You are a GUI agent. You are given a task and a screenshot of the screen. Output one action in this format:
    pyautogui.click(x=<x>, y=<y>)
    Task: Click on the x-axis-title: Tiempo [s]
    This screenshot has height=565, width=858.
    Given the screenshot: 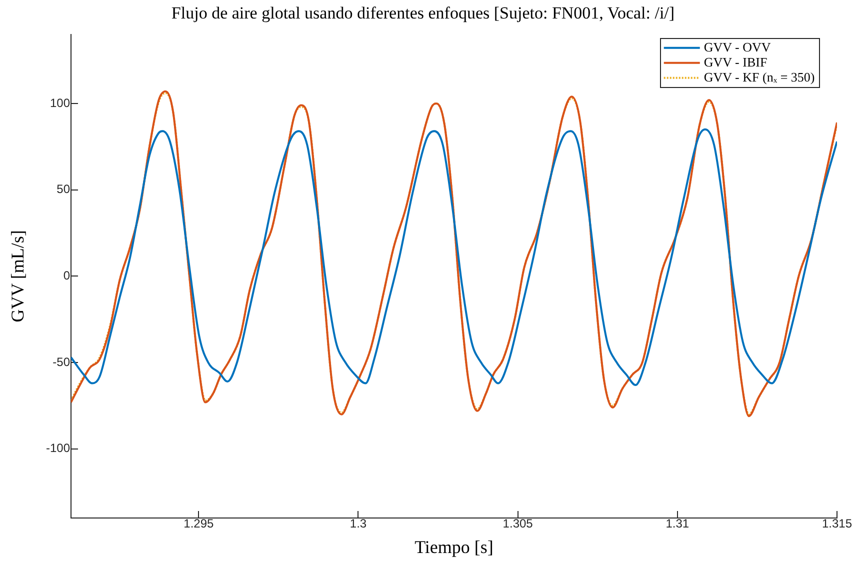 What is the action you would take?
    pyautogui.click(x=454, y=546)
    